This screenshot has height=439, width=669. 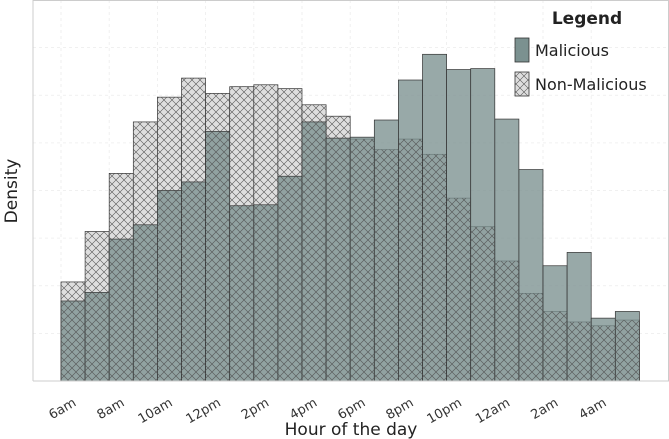 What do you see at coordinates (591, 84) in the screenshot?
I see `legend-label-non-malicious: Non-Malicious` at bounding box center [591, 84].